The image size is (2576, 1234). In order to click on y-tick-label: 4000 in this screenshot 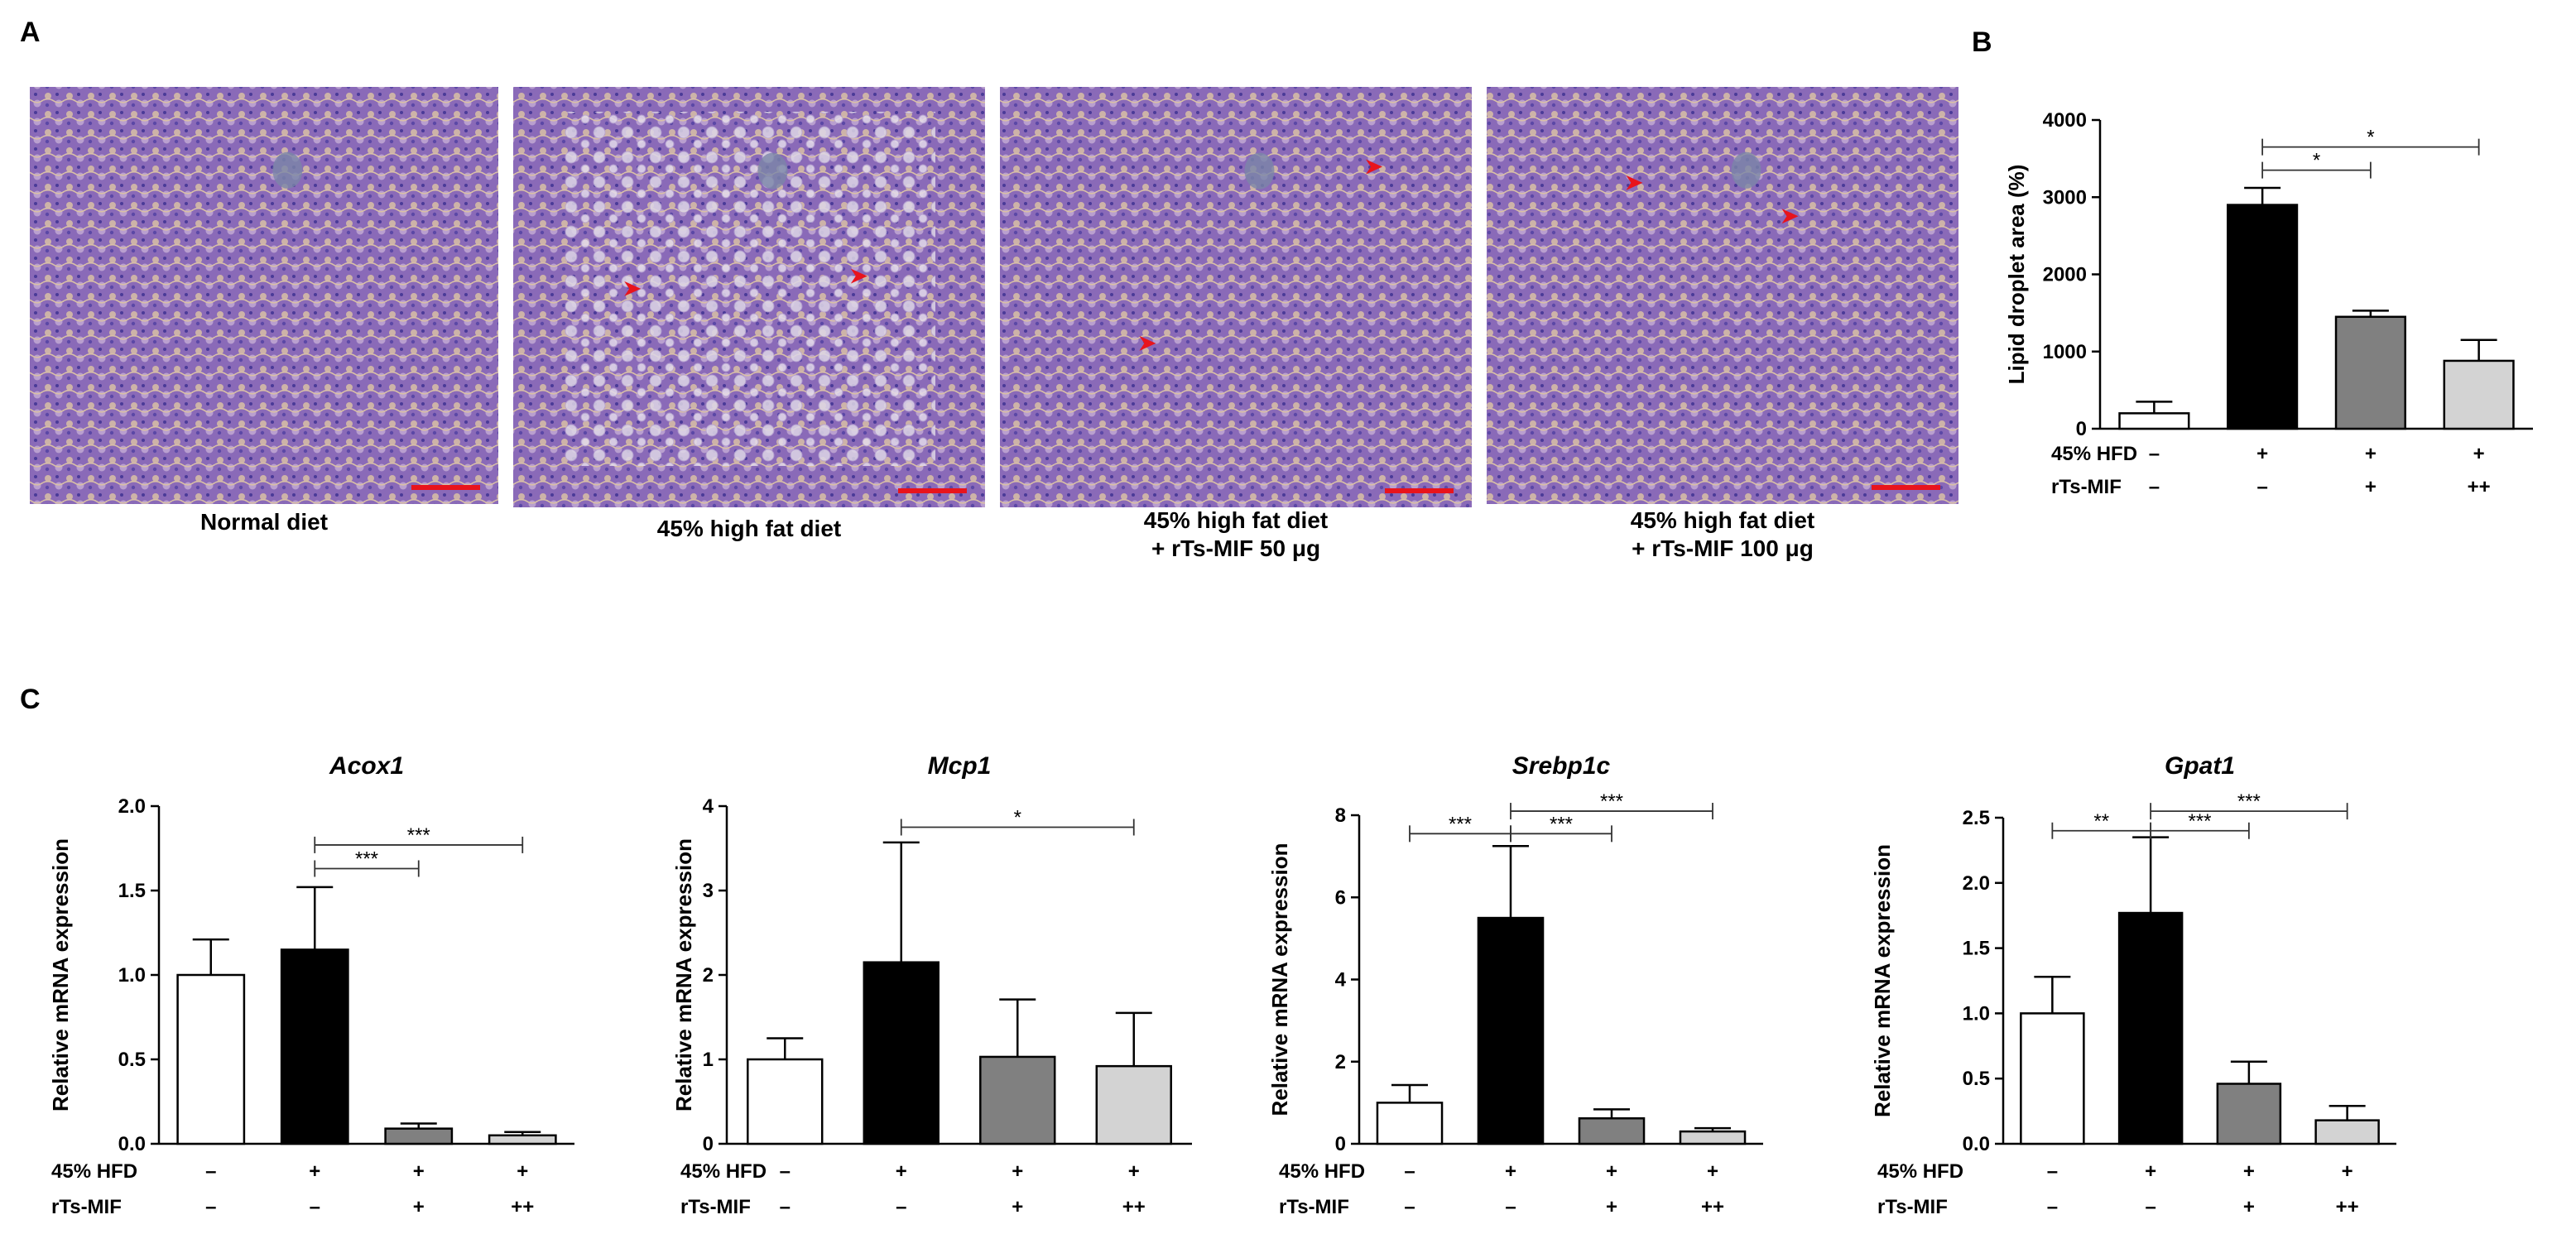, I will do `click(2065, 120)`.